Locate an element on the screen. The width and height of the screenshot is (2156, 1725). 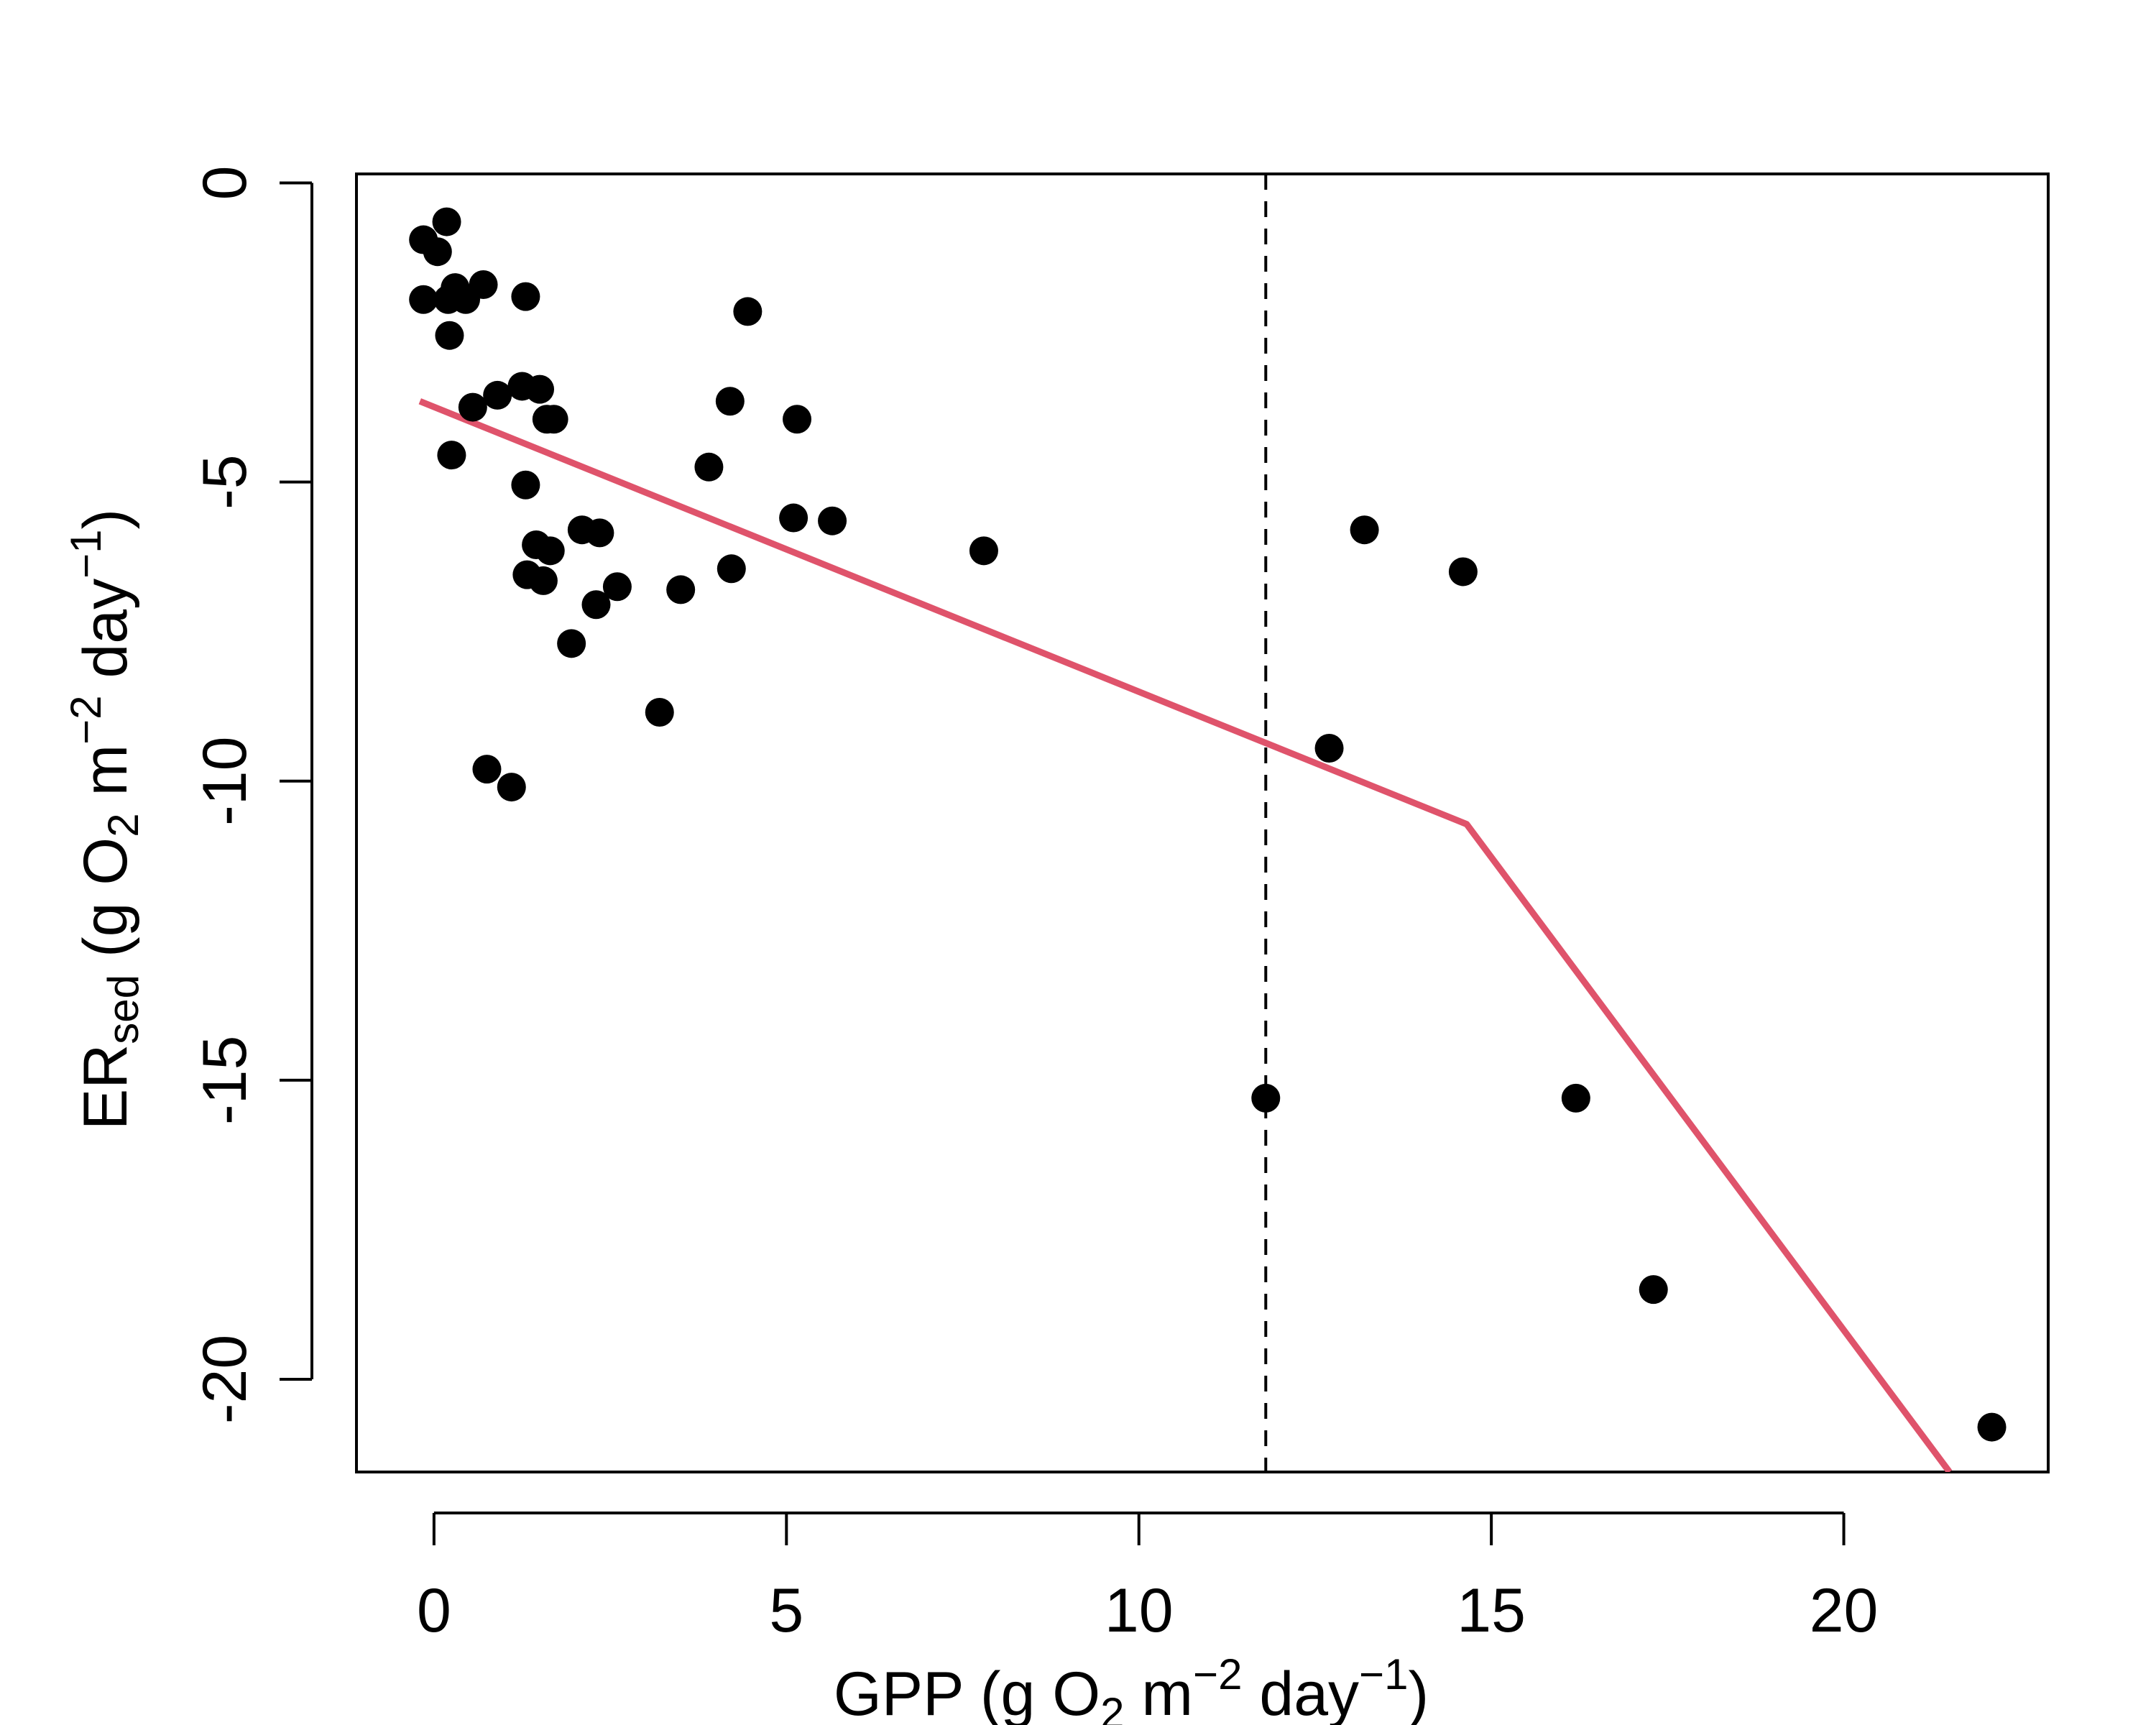
x-axis-title-close: ) is located at coordinates (1419, 1692).